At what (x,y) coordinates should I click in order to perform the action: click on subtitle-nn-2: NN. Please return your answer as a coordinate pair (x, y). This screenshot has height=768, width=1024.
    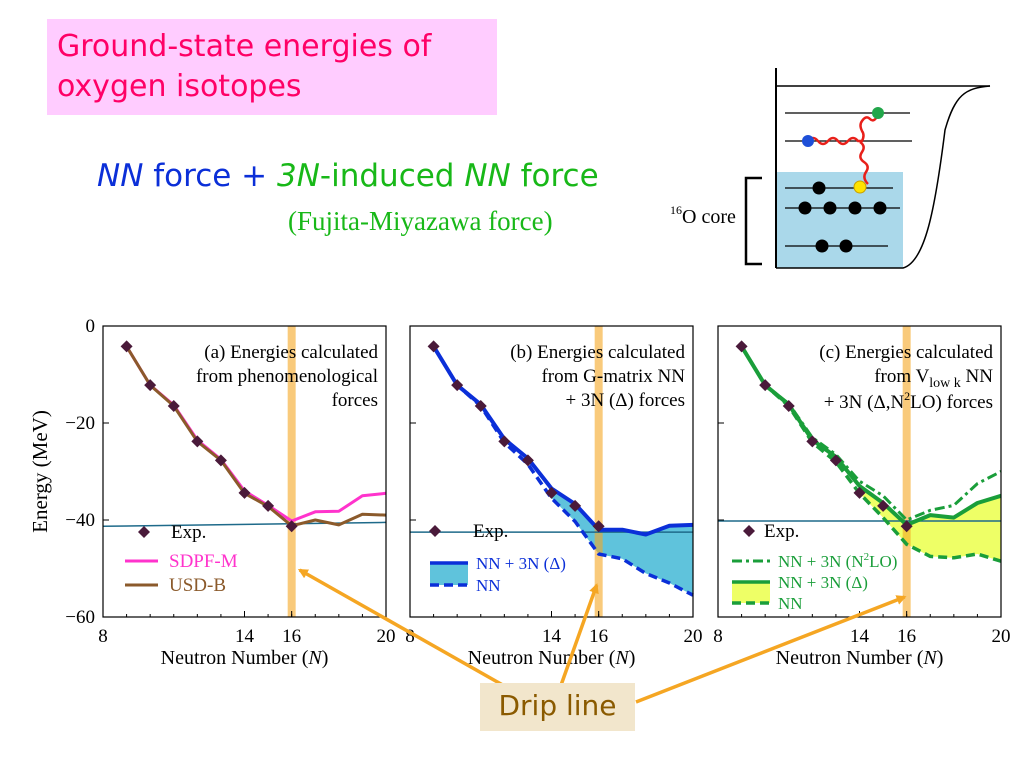
    Looking at the image, I should click on (487, 176).